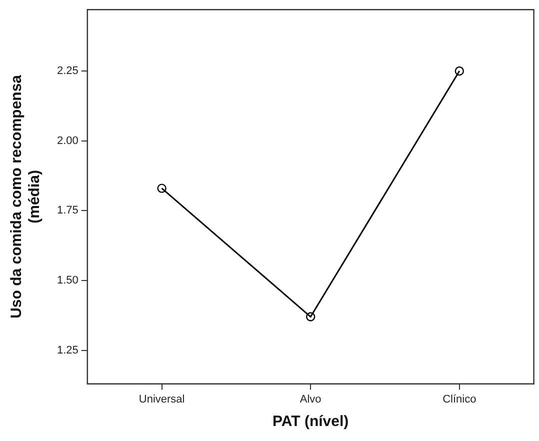 The width and height of the screenshot is (539, 441). I want to click on y-tick-label: 2.25, so click(67, 71).